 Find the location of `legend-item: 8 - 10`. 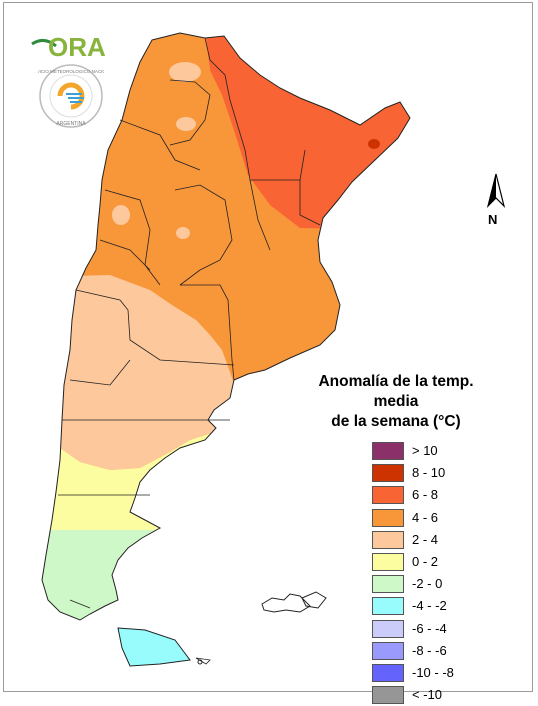

legend-item: 8 - 10 is located at coordinates (434, 473).